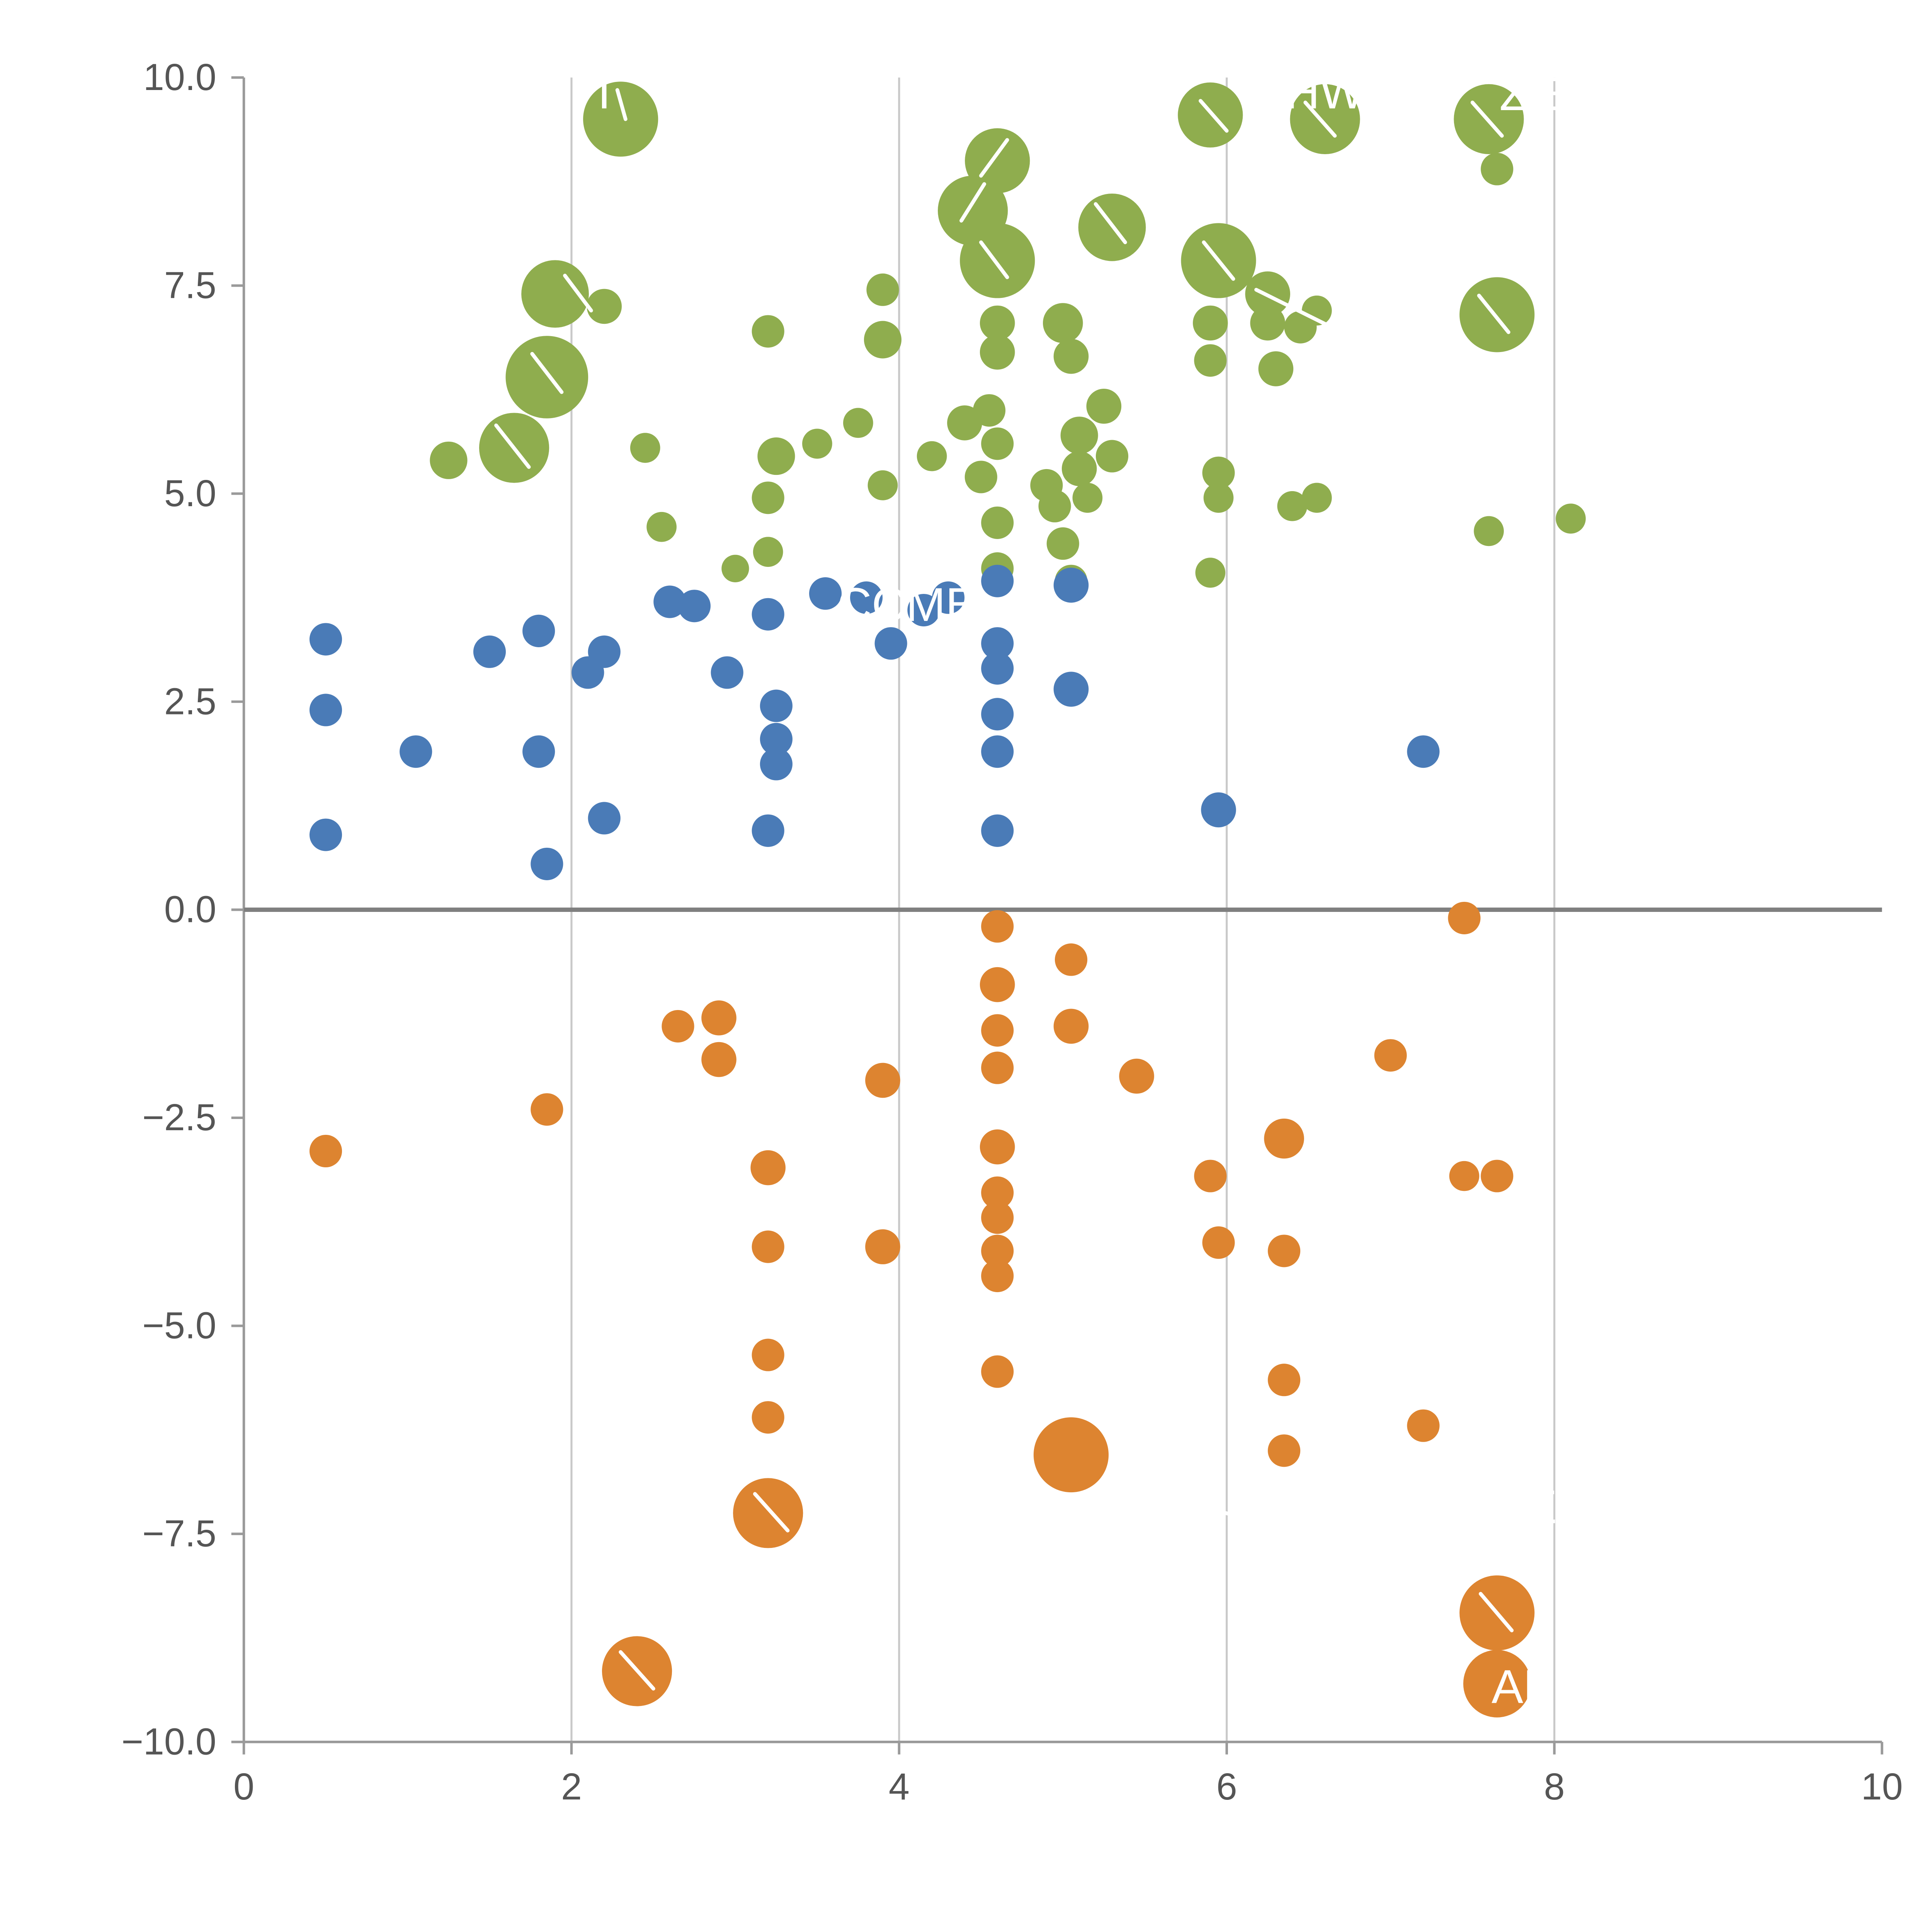 This screenshot has width=1932, height=1932. I want to click on annotation-label: CCMB, so click(907, 604).